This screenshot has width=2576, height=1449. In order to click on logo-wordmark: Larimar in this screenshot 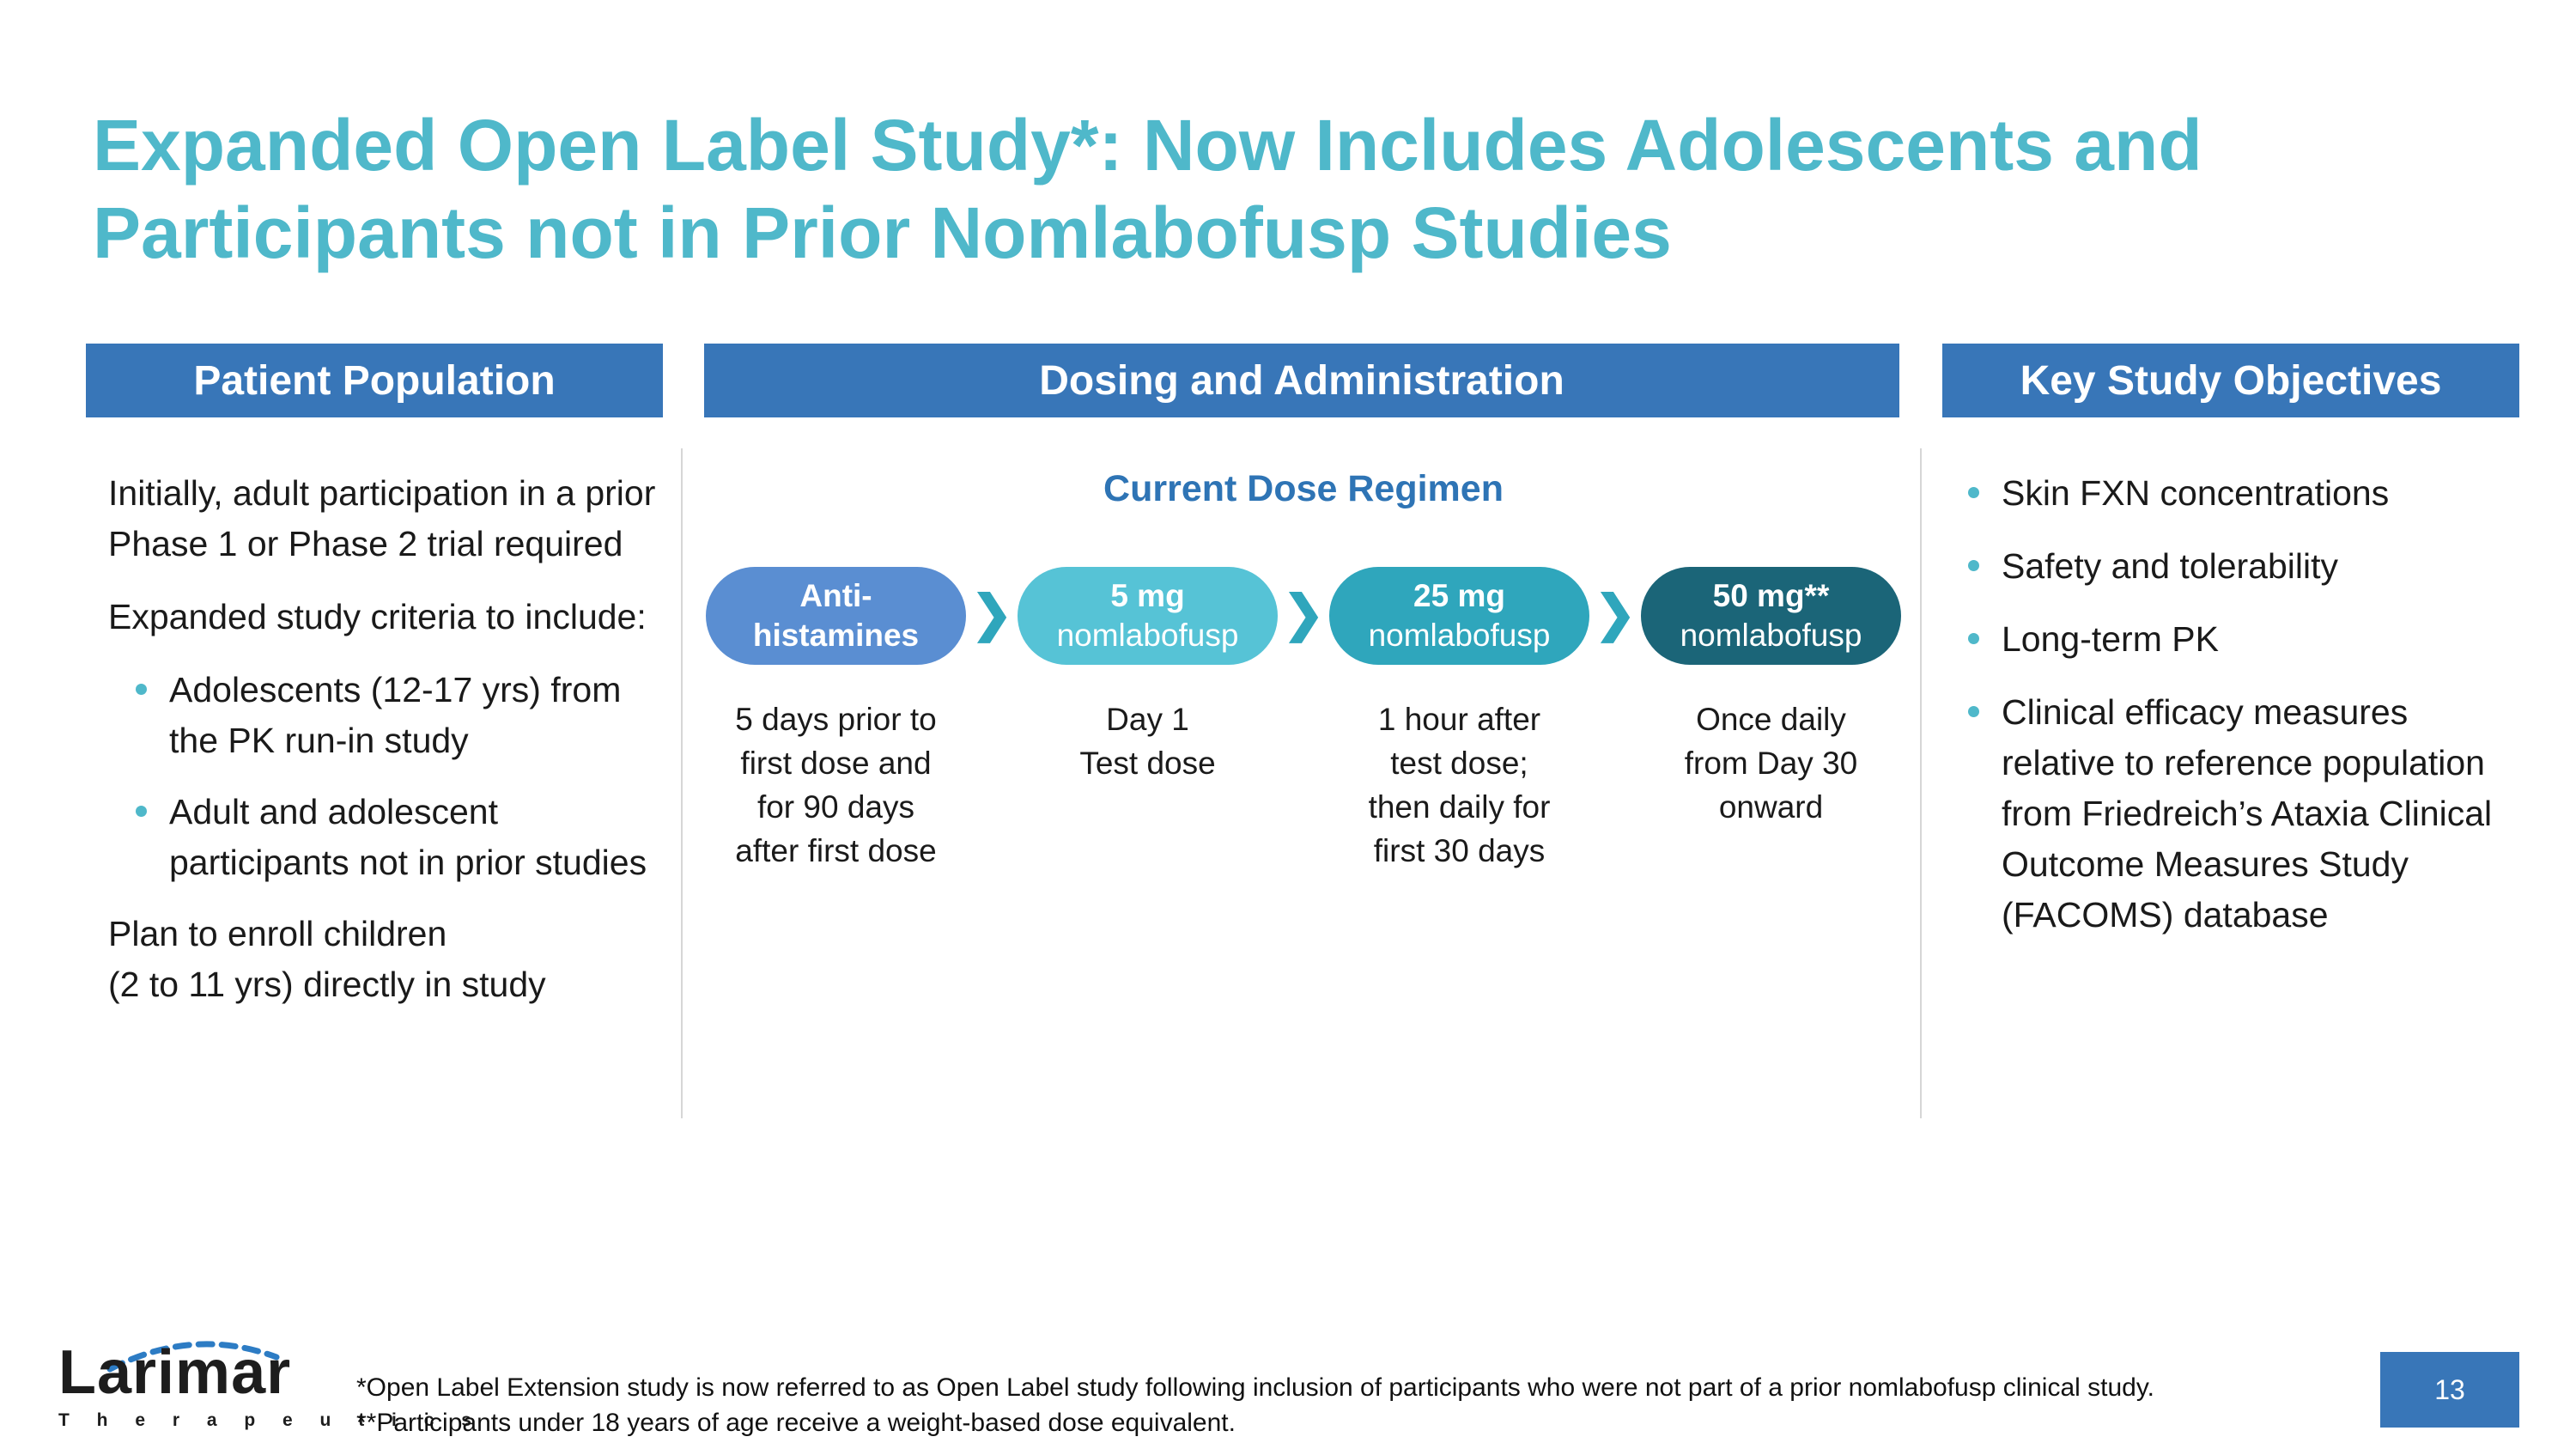, I will do `click(175, 1372)`.